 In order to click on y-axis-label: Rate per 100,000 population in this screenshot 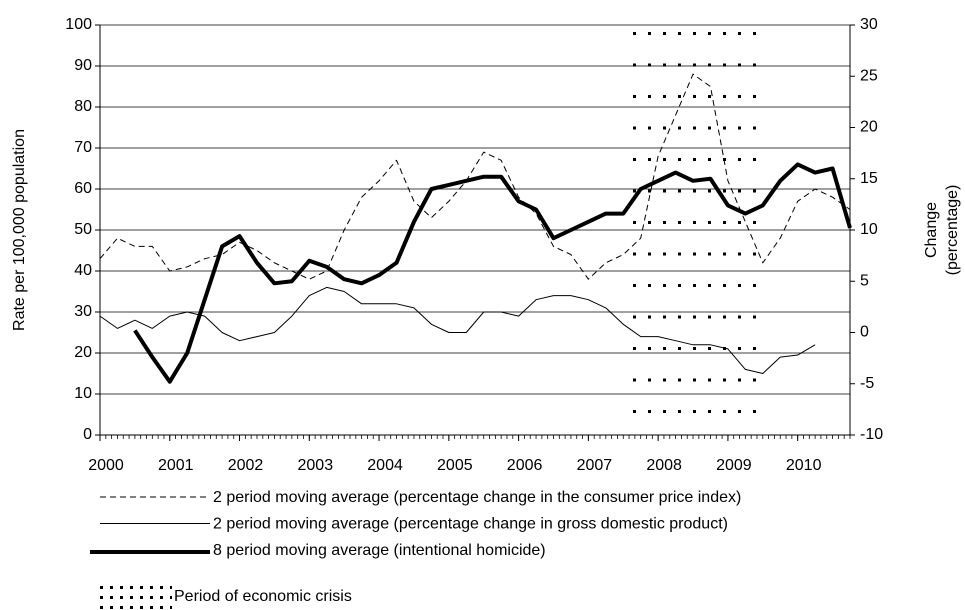, I will do `click(19, 230)`.